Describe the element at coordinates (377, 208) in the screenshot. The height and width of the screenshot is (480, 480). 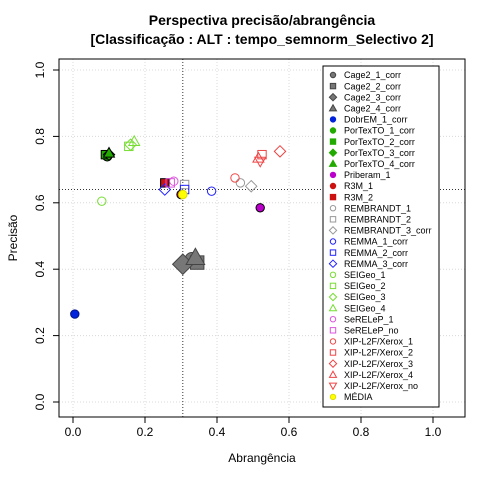
I see `legend-label-12: REMBRANDT_1` at that location.